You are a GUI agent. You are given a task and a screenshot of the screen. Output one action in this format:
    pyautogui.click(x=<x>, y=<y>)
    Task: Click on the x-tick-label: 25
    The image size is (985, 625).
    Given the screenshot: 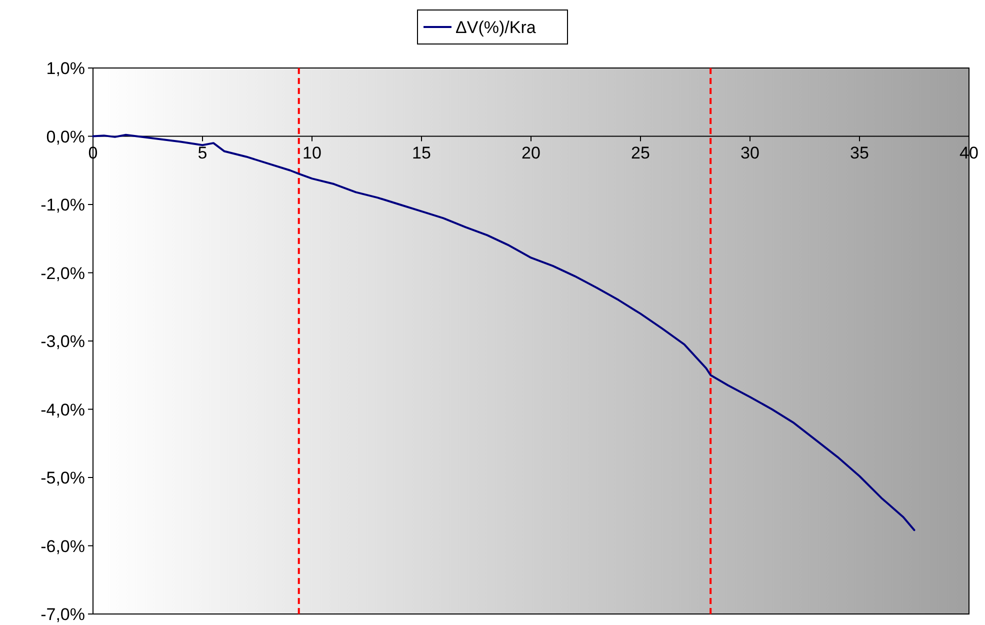 What is the action you would take?
    pyautogui.click(x=640, y=152)
    